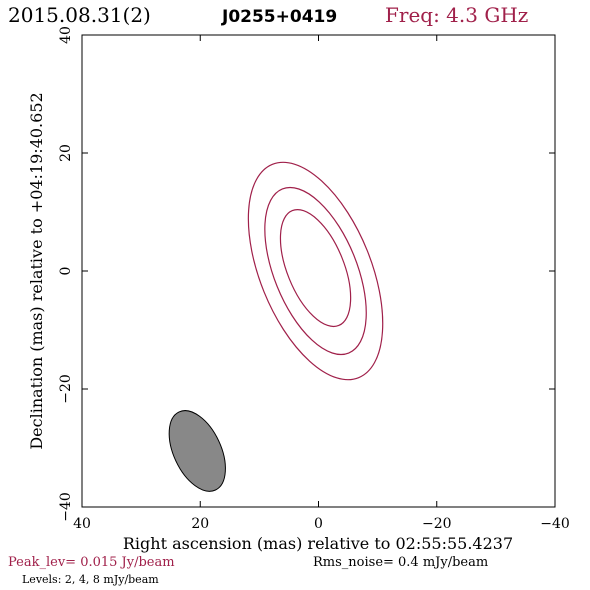  I want to click on frequency-label: Freq: 4.3 GHz, so click(456, 15).